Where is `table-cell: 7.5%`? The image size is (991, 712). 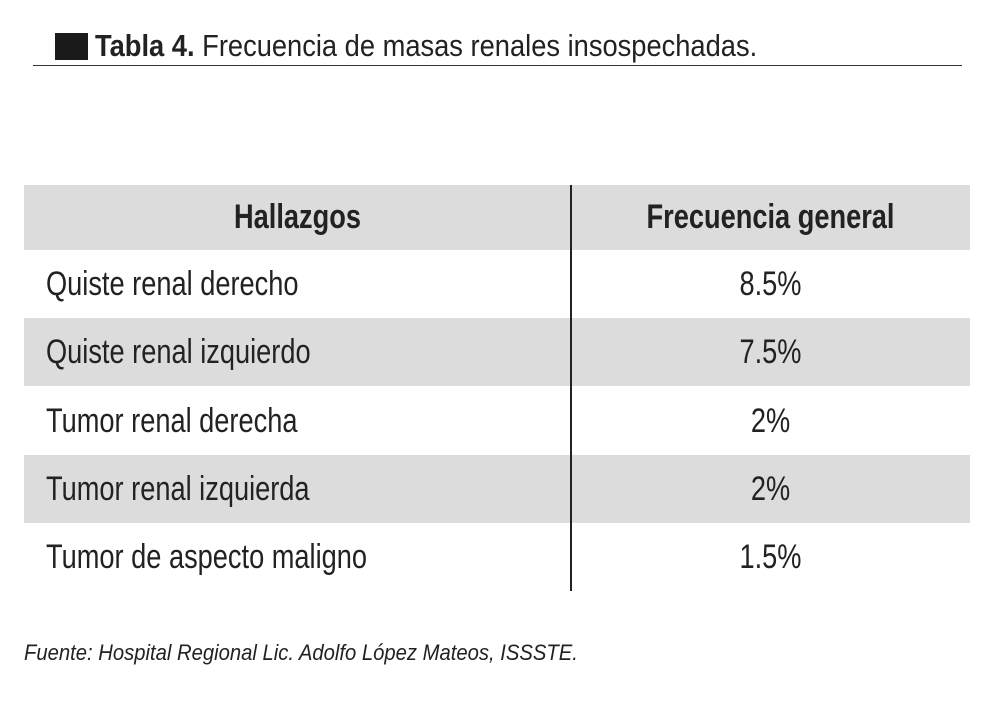
table-cell: 7.5% is located at coordinates (770, 352).